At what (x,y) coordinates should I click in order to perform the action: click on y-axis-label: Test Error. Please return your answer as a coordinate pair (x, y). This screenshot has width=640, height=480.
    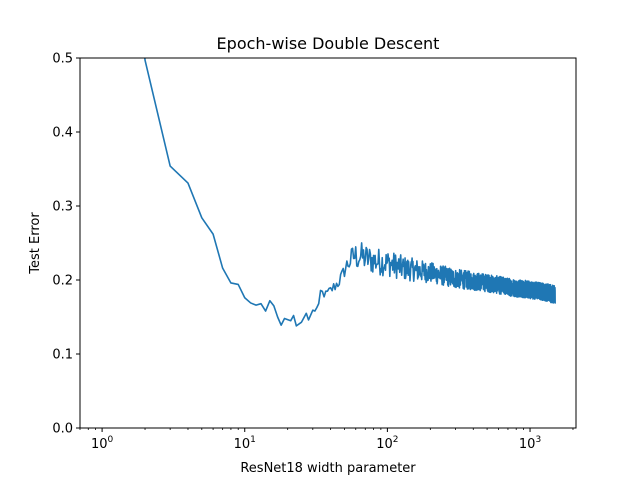
    Looking at the image, I should click on (35, 243).